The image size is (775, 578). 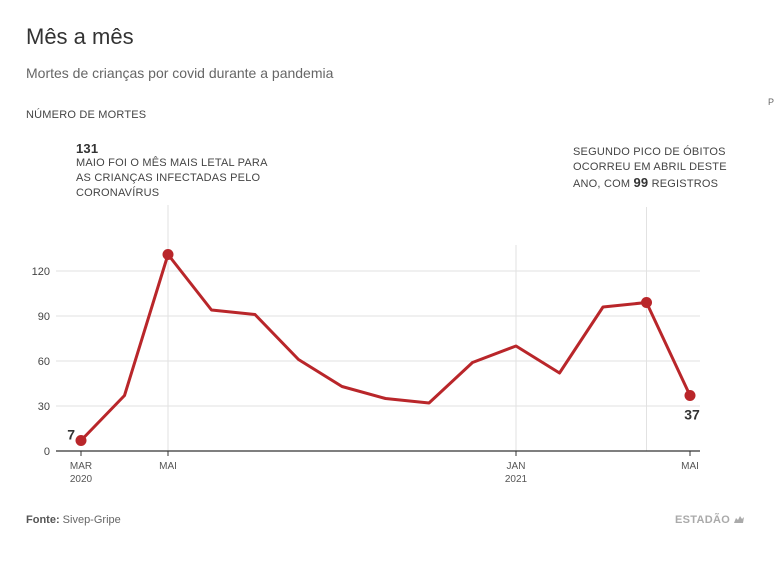 What do you see at coordinates (516, 466) in the screenshot?
I see `x-tick-label-10-0: JAN` at bounding box center [516, 466].